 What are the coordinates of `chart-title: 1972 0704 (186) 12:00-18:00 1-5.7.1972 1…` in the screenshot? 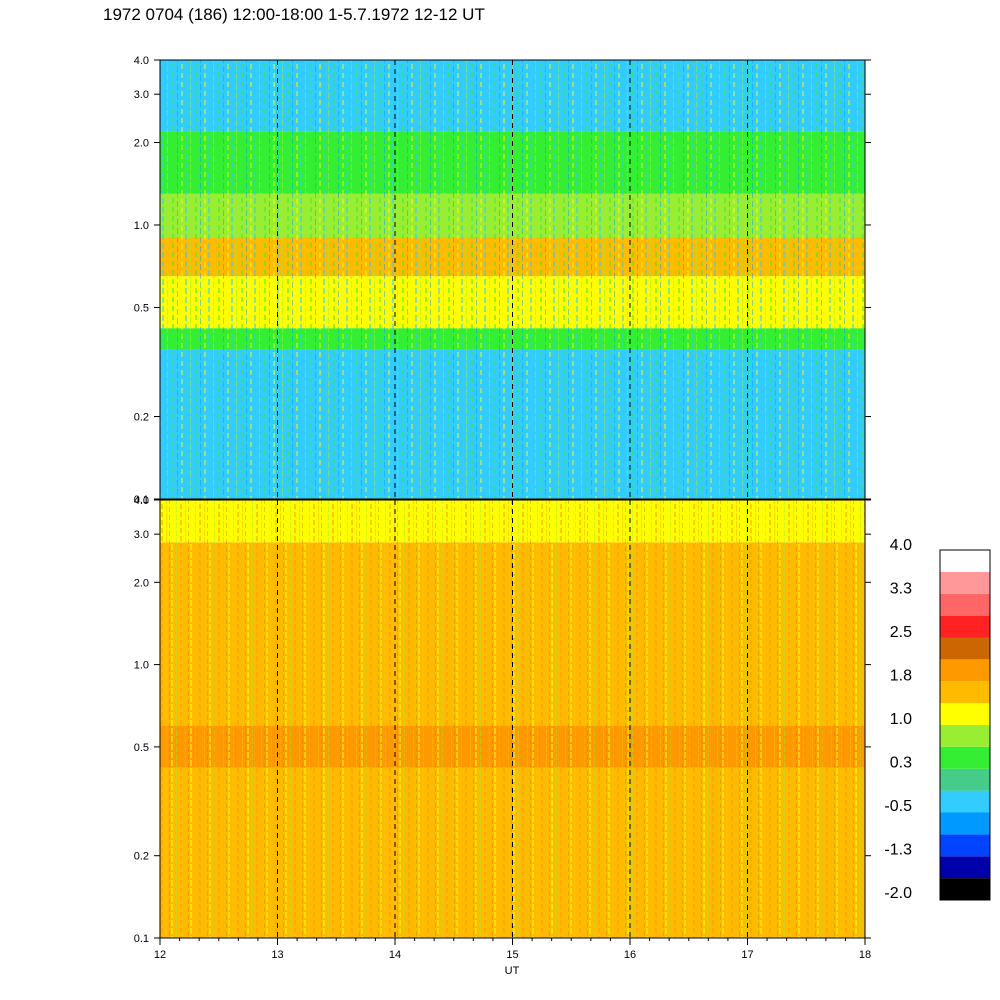 It's located at (294, 14).